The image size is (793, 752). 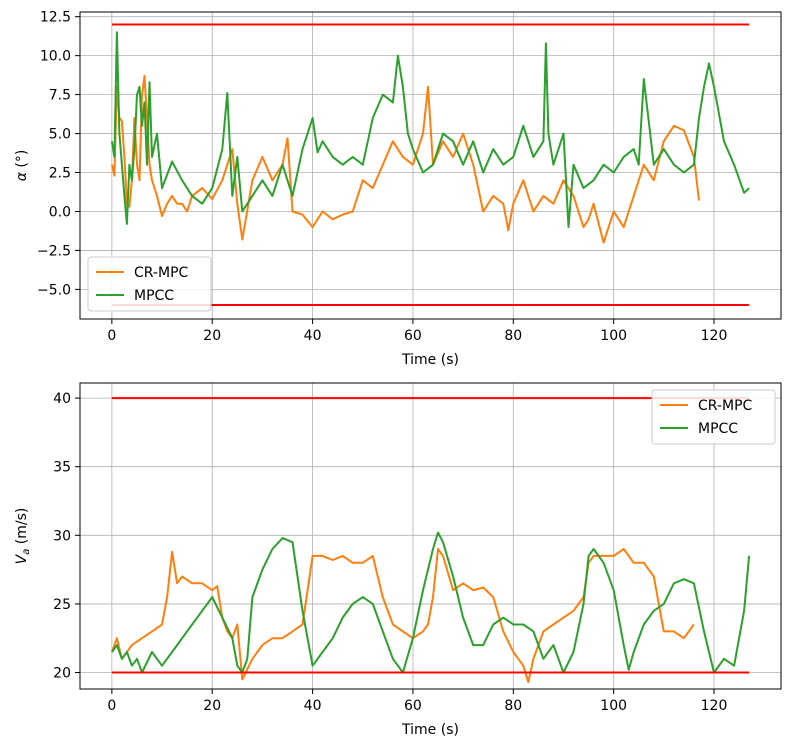 I want to click on y-tick-label: 5.0, so click(x=60, y=135).